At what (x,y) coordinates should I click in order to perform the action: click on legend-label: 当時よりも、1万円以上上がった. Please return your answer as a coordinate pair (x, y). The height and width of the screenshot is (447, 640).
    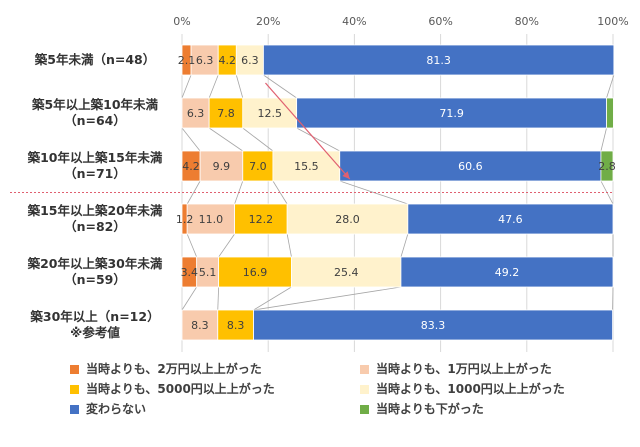
    Looking at the image, I should click on (464, 368).